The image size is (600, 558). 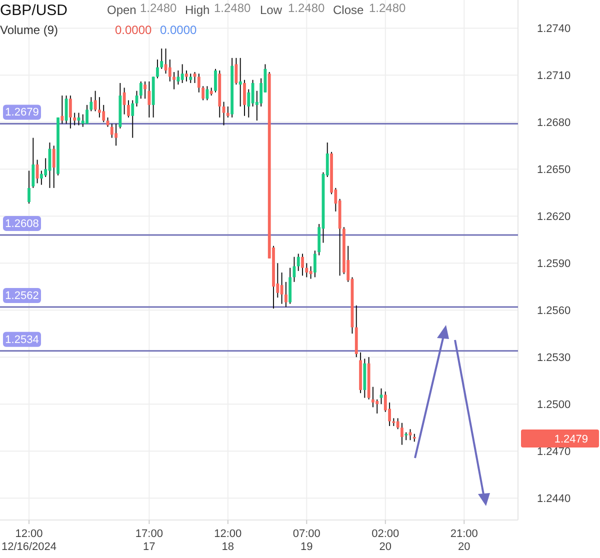 I want to click on x-tick-label: 21:00 20, so click(x=464, y=540).